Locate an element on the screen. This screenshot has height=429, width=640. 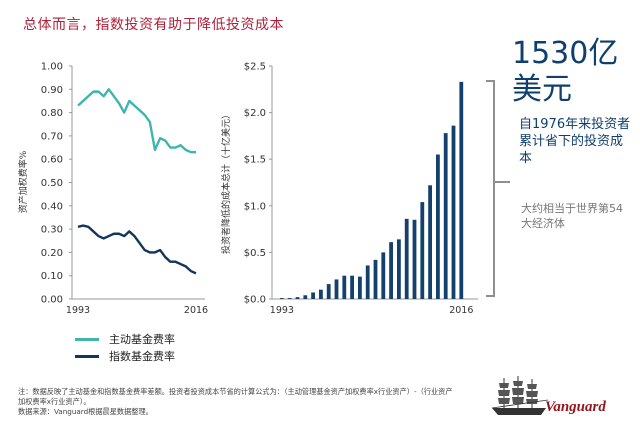
bar-chart-y-label: 投资者降低的成本总计（十亿美元） is located at coordinates (226, 182).